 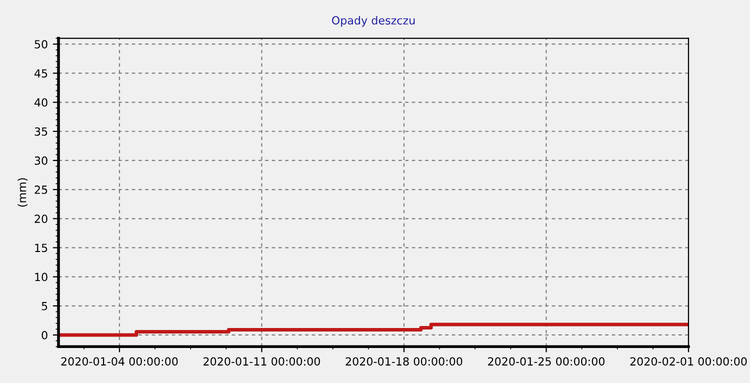 I want to click on y-tick-label: 5, so click(x=45, y=306).